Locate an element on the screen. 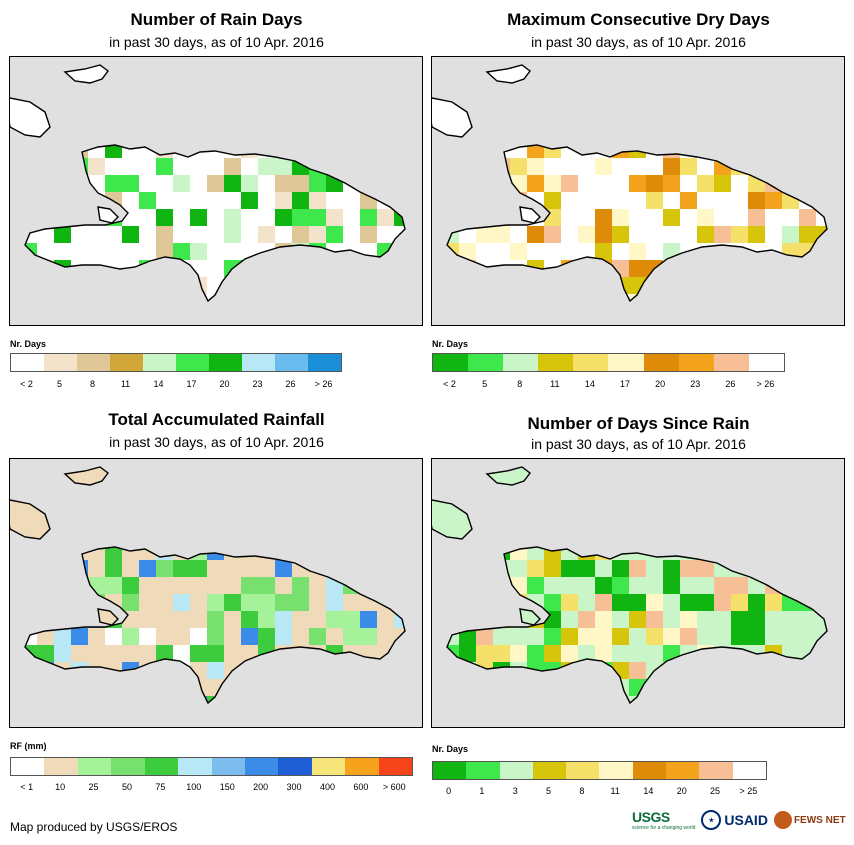 The height and width of the screenshot is (845, 854). legend-labels: < 1 10 25 50 75 100 150 200 300 400 600 > 600 is located at coordinates (210, 788).